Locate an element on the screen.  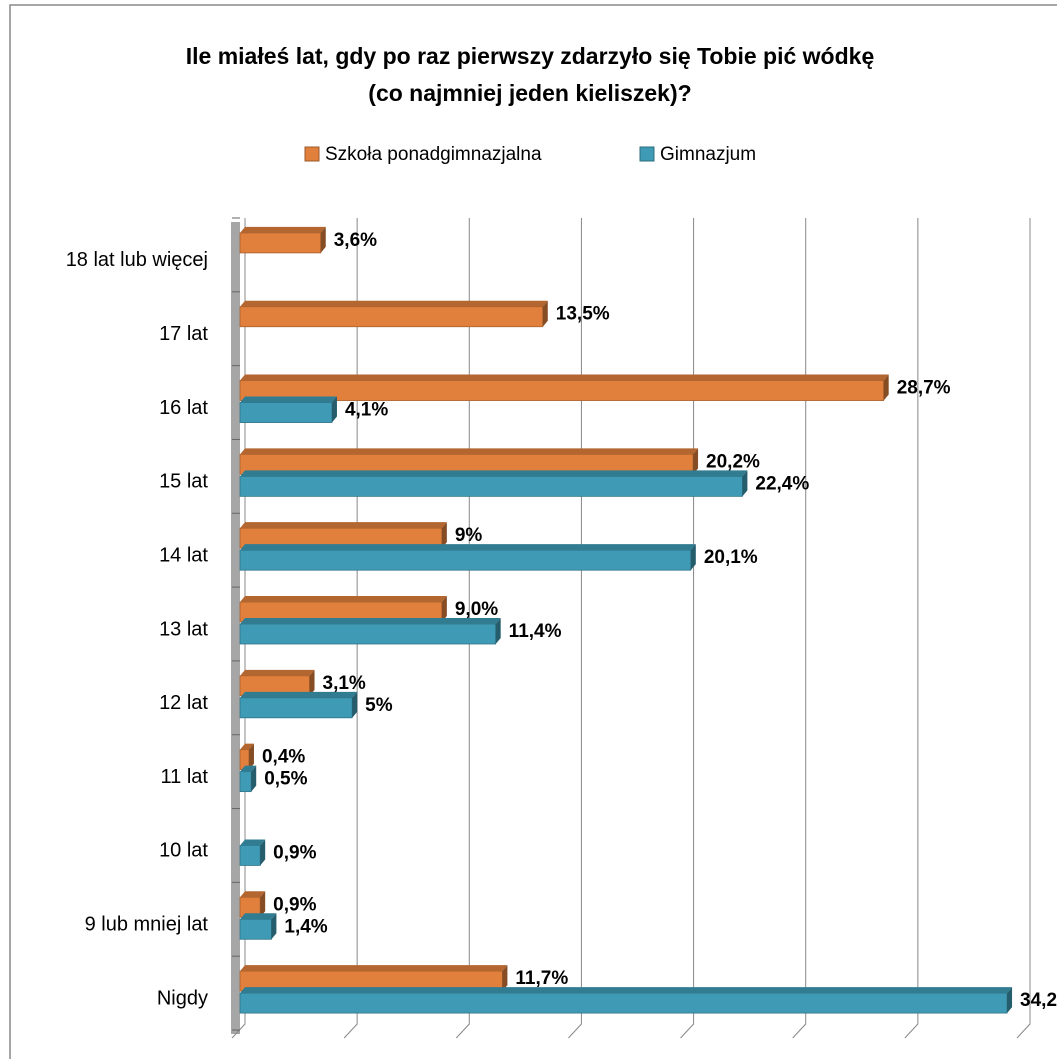
data-label: 34,2% is located at coordinates (1038, 1000).